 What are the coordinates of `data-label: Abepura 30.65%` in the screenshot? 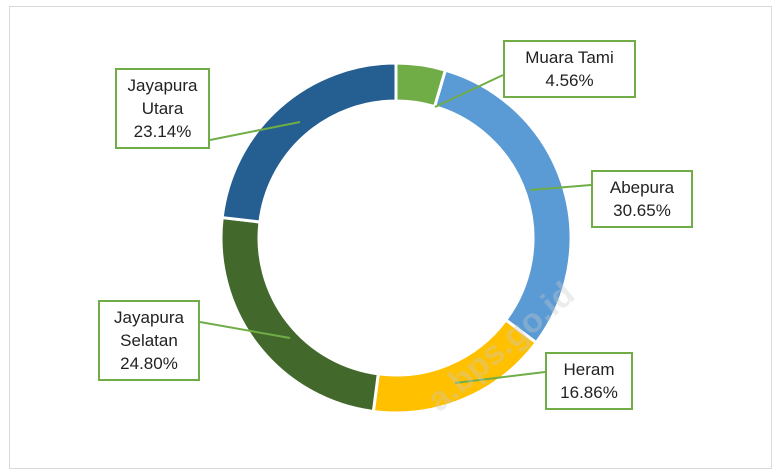 It's located at (642, 199).